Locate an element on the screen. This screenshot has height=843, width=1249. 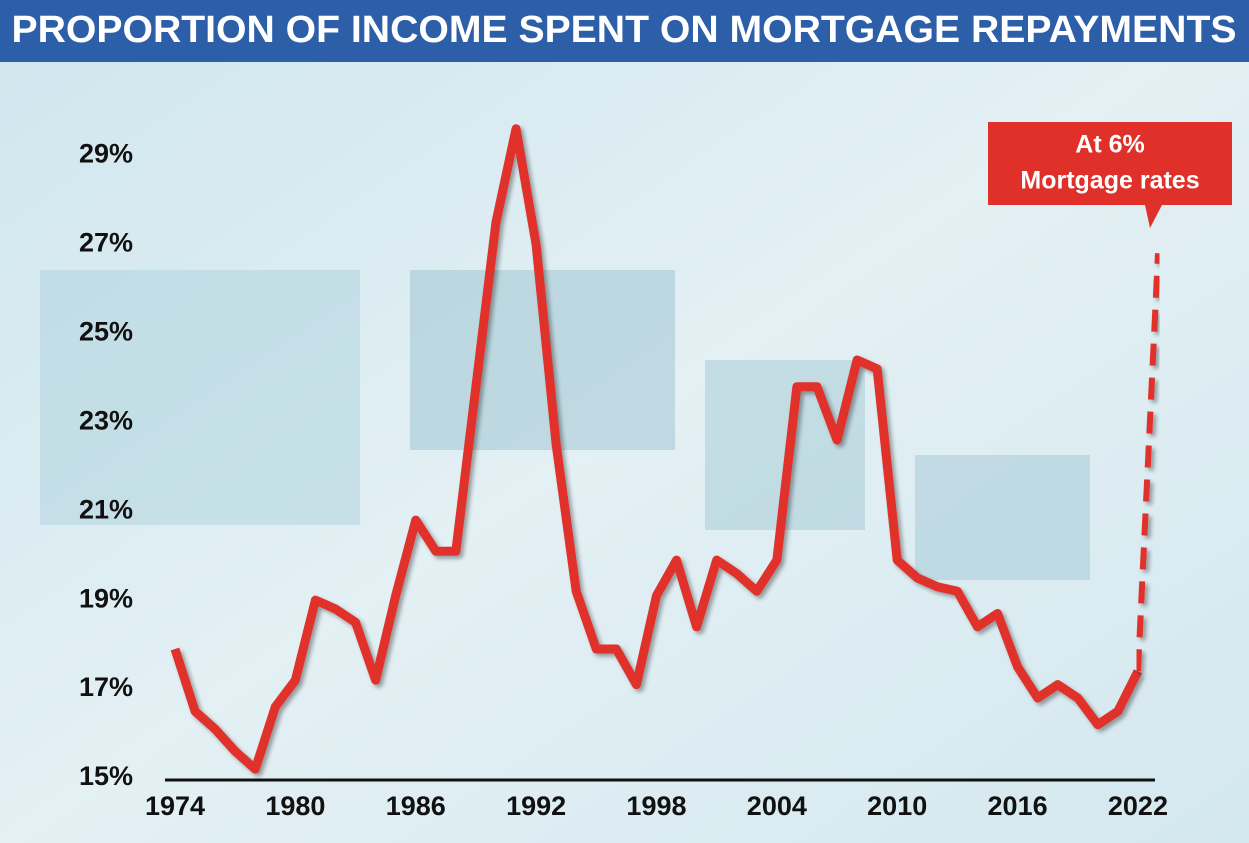
y-tick-label: 21% is located at coordinates (106, 509).